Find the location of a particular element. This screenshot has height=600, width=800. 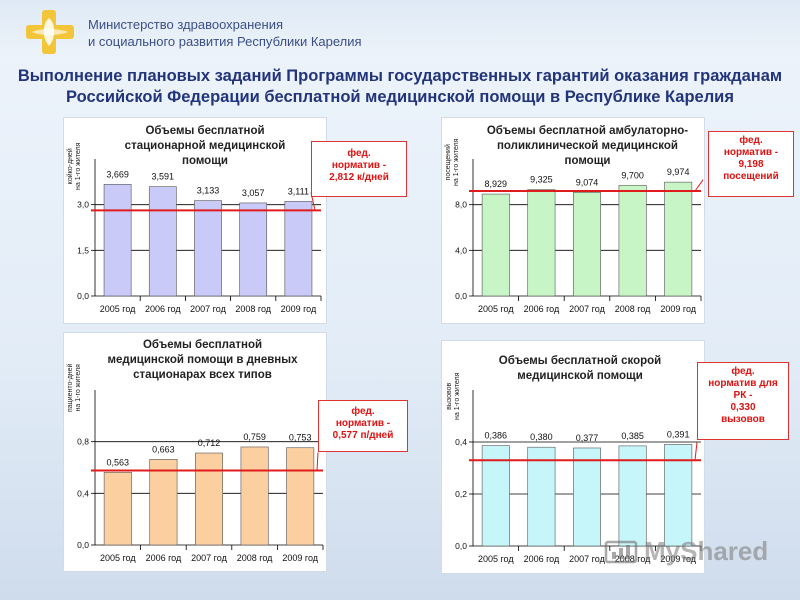

y-tick-label: 4,0 is located at coordinates (461, 250).